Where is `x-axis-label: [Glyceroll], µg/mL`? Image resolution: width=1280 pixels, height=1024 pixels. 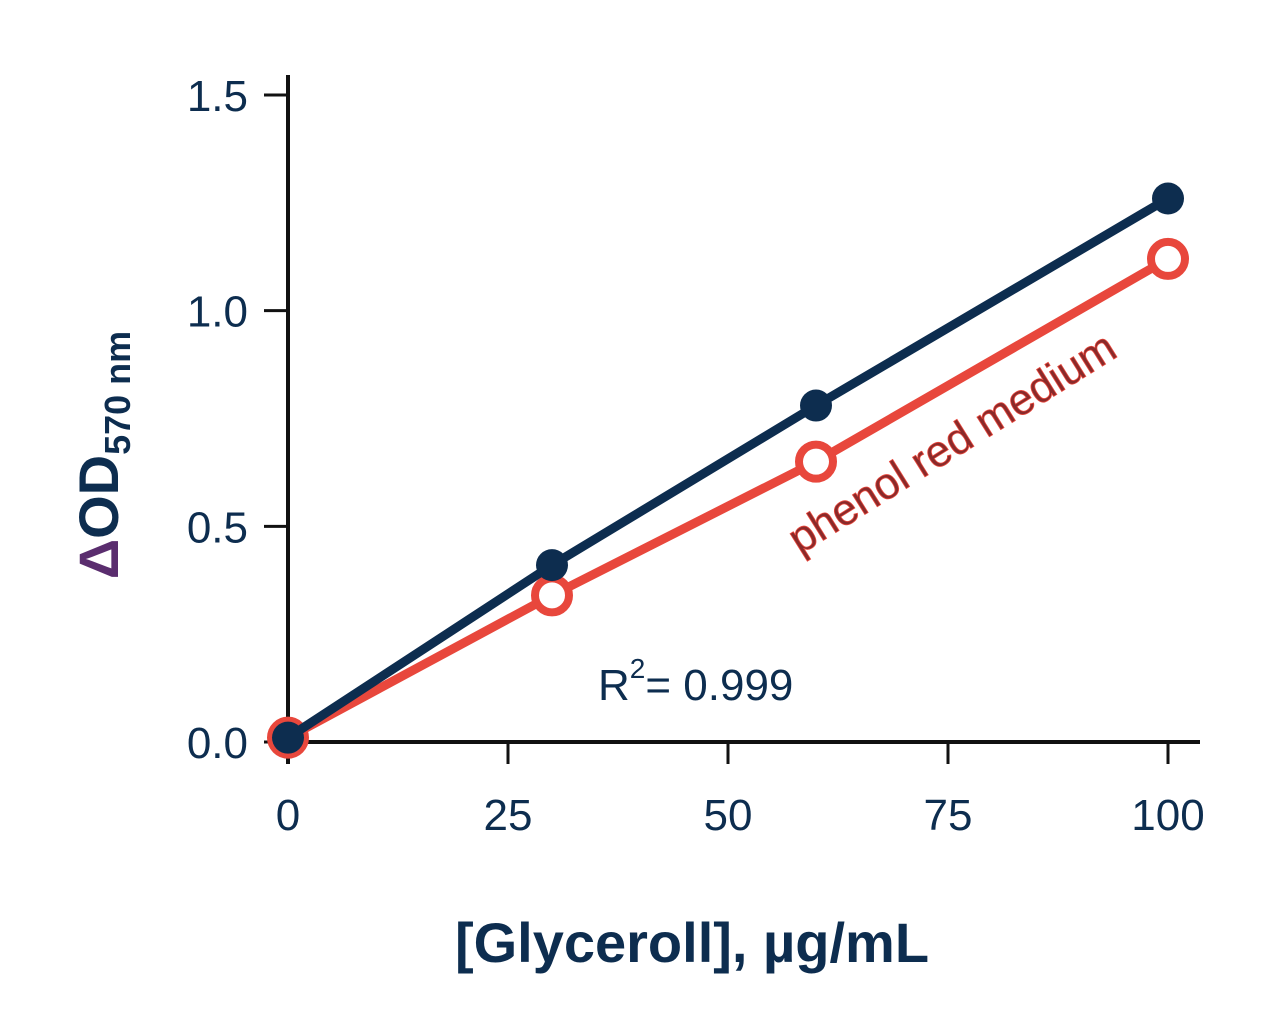
x-axis-label: [Glyceroll], µg/mL is located at coordinates (692, 942).